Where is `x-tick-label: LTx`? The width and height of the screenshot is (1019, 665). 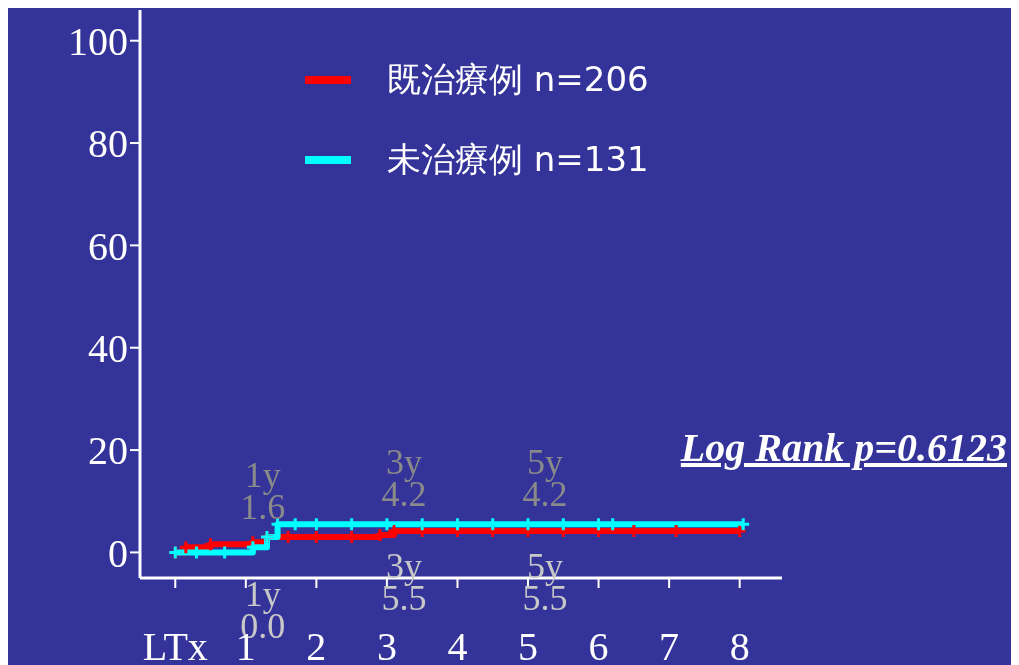 x-tick-label: LTx is located at coordinates (175, 644).